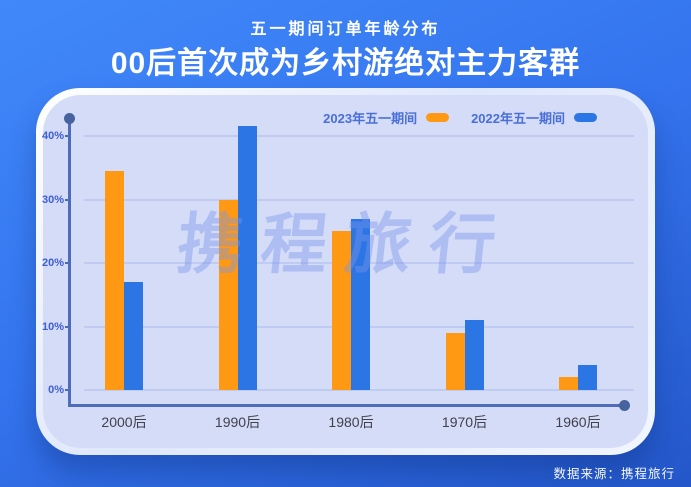 Image resolution: width=691 pixels, height=487 pixels. I want to click on y-axis-tick-label: 30%, so click(52, 199).